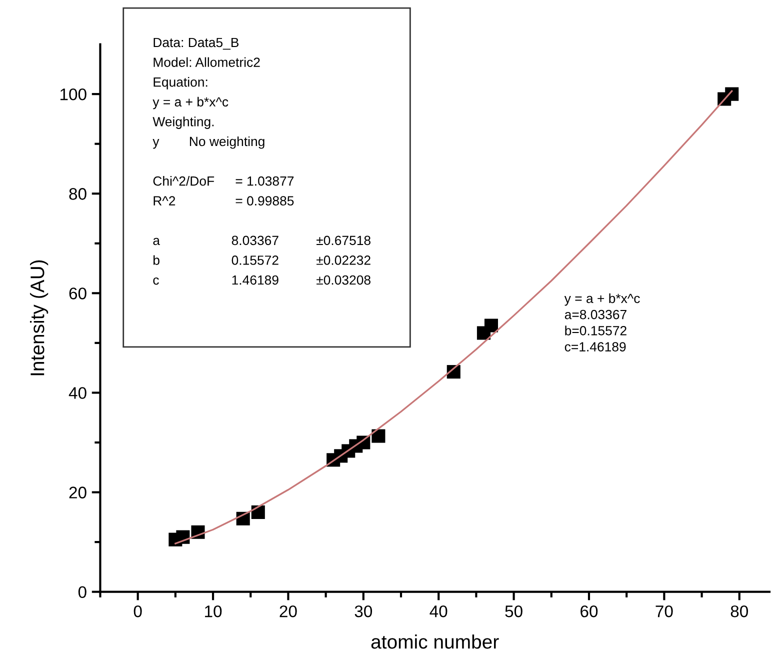 This screenshot has height=671, width=771. Describe the element at coordinates (261, 161) in the screenshot. I see `text: Data: Data5_B Model: Allometric2 Equation: y = a + b*x^c Weighting. y No weighting Chi^2/DoF = 1.03877 R^2 = 0.99885 a 8.03367 ±0.67518 b 0.15572 ±0.02232 c 1.46189 ±0.03208` at that location.